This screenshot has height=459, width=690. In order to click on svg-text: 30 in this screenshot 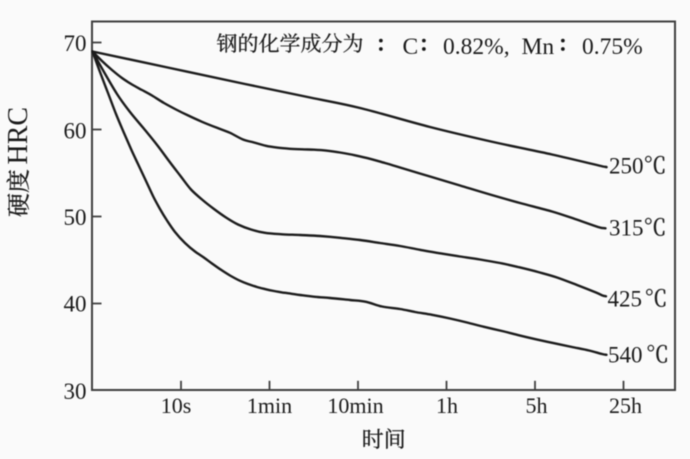, I will do `click(75, 391)`.